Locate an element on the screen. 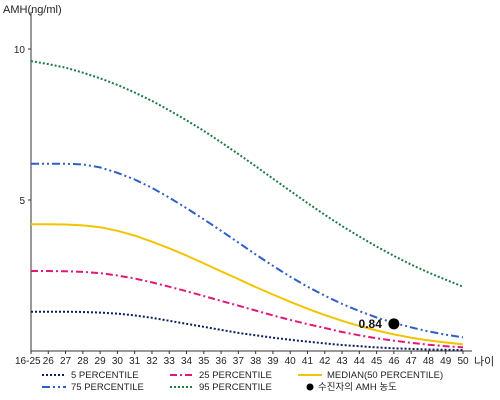 This screenshot has width=500, height=400. legend-label: 5 PERCENTILE is located at coordinates (105, 375).